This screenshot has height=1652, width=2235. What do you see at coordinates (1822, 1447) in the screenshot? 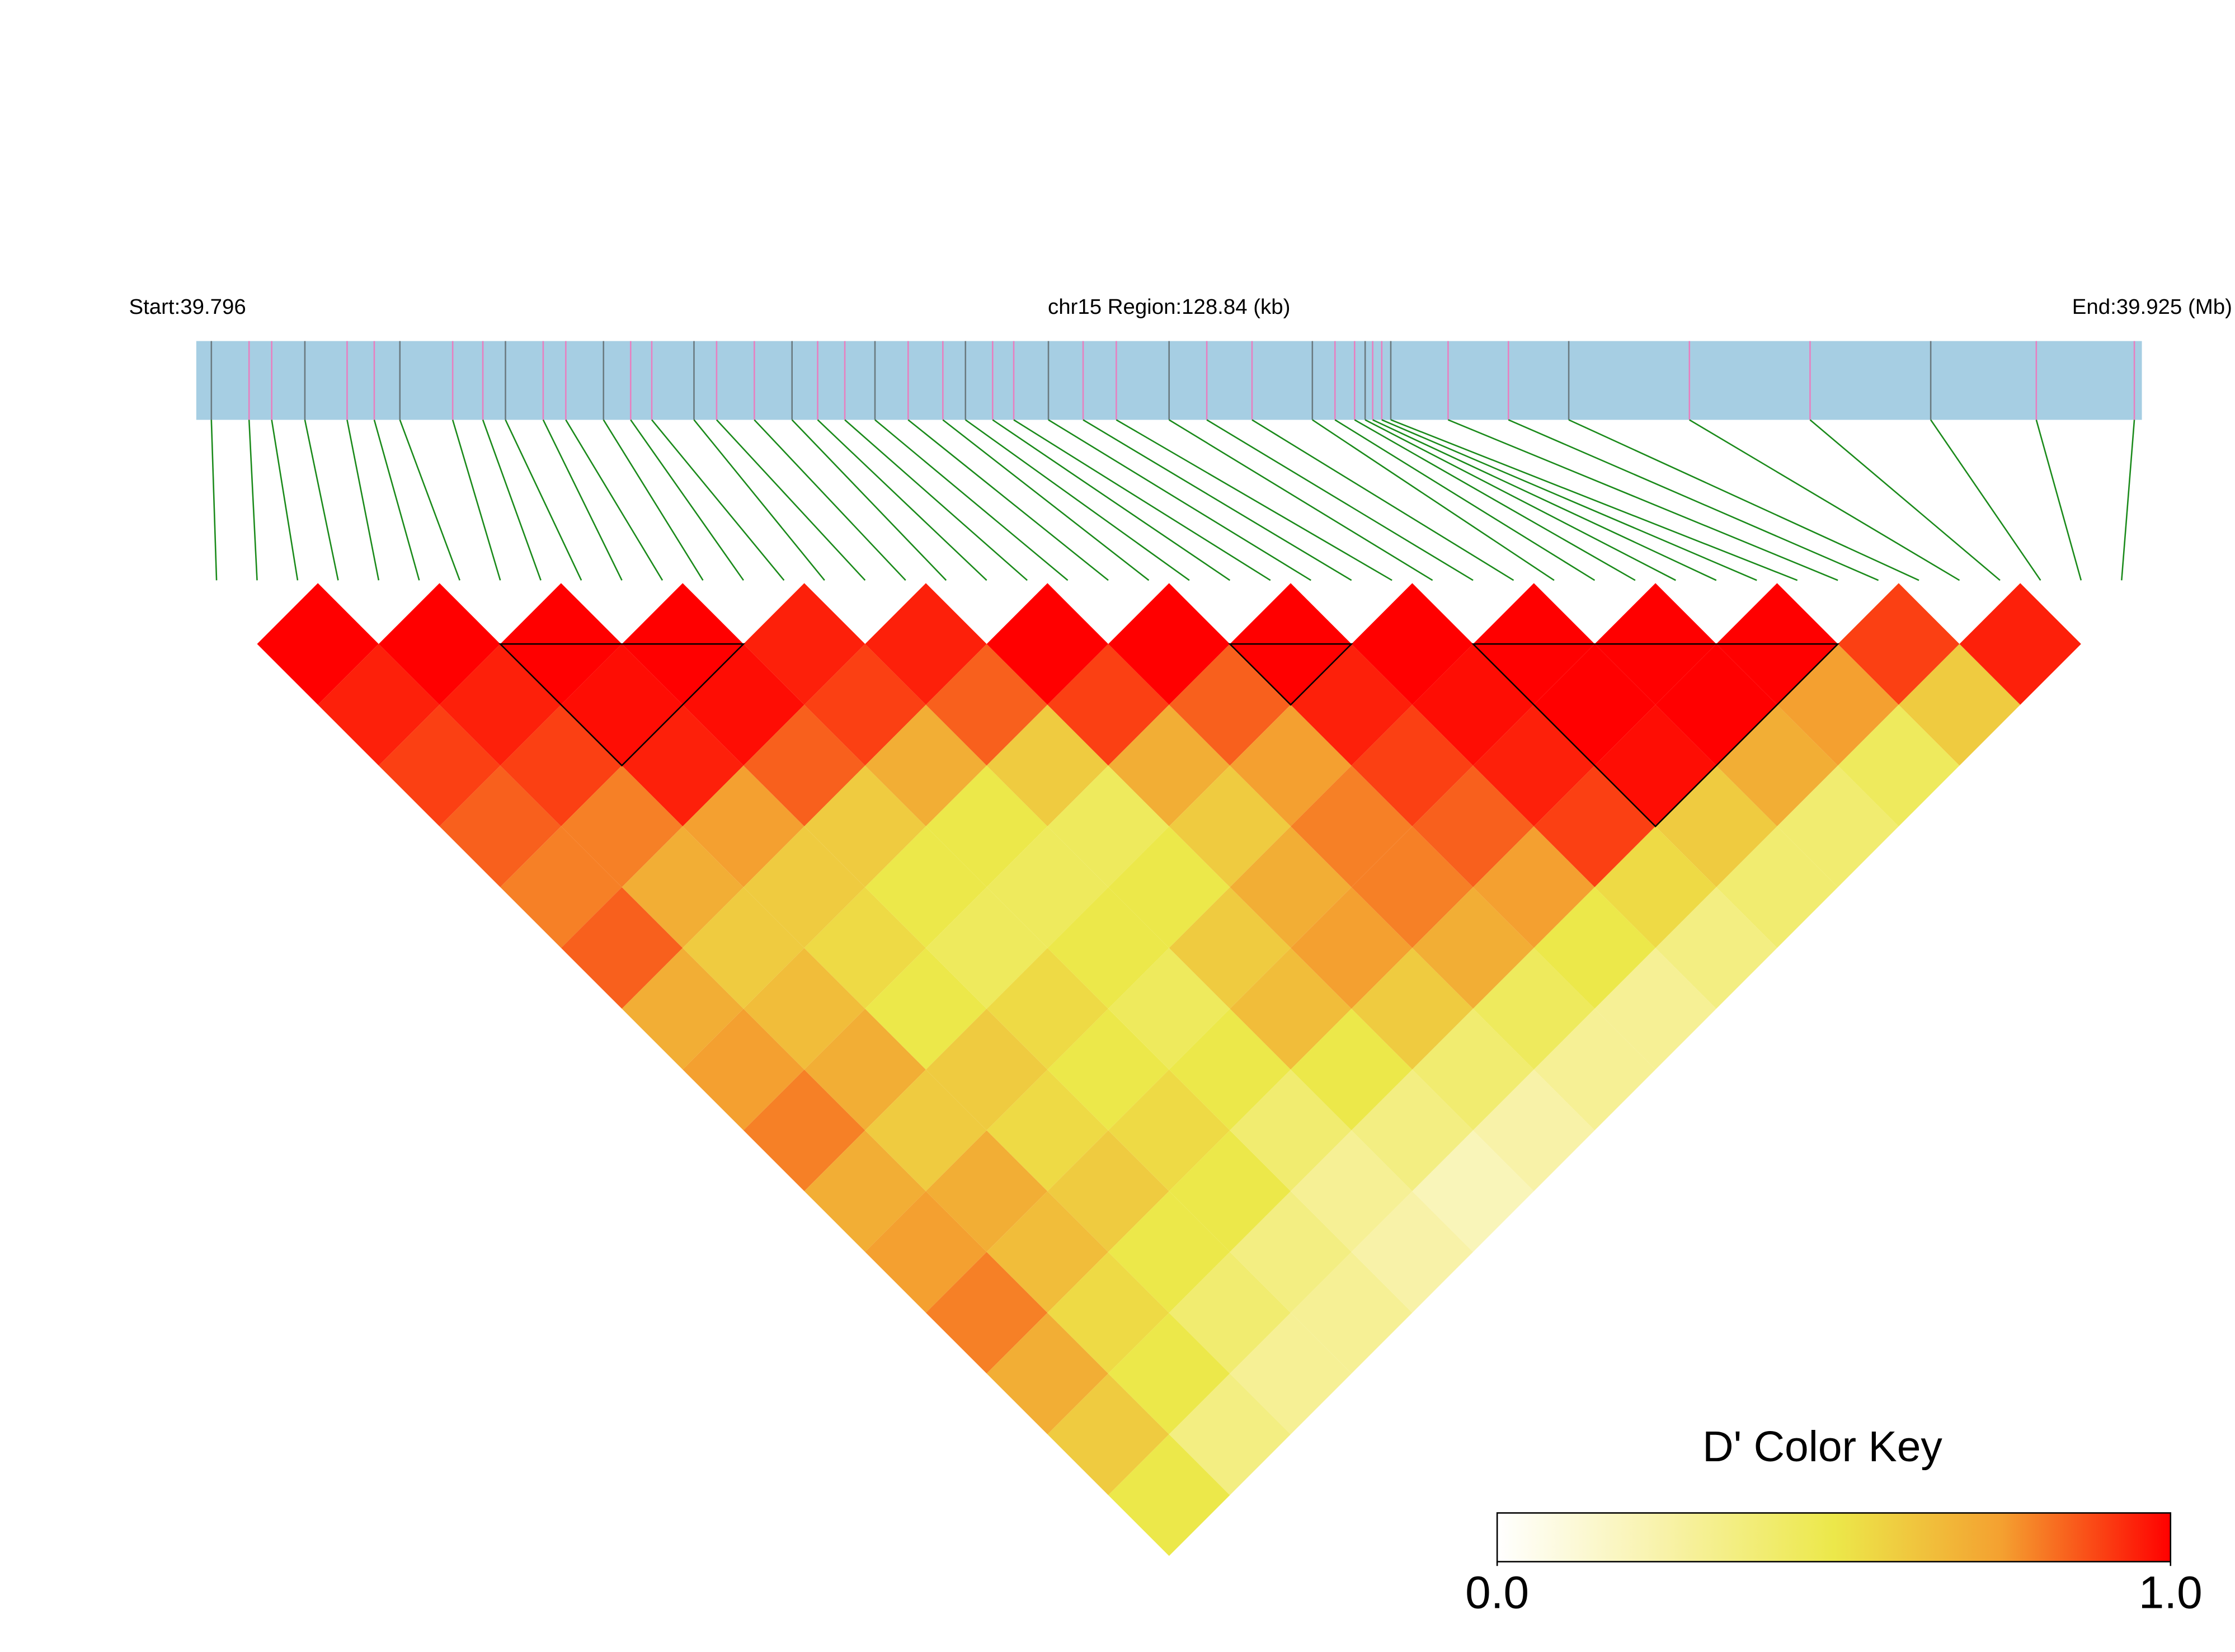
I see `colorbar-title: D' Color Key` at bounding box center [1822, 1447].